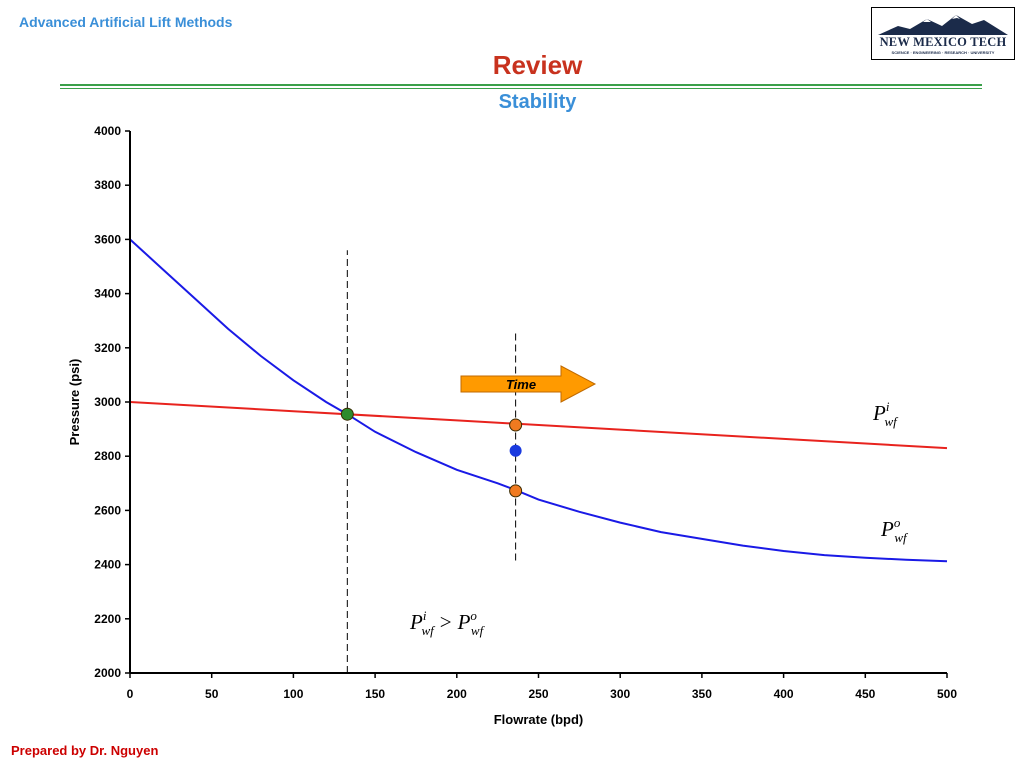 The height and width of the screenshot is (768, 1024). I want to click on equilibrium-point, so click(347, 414).